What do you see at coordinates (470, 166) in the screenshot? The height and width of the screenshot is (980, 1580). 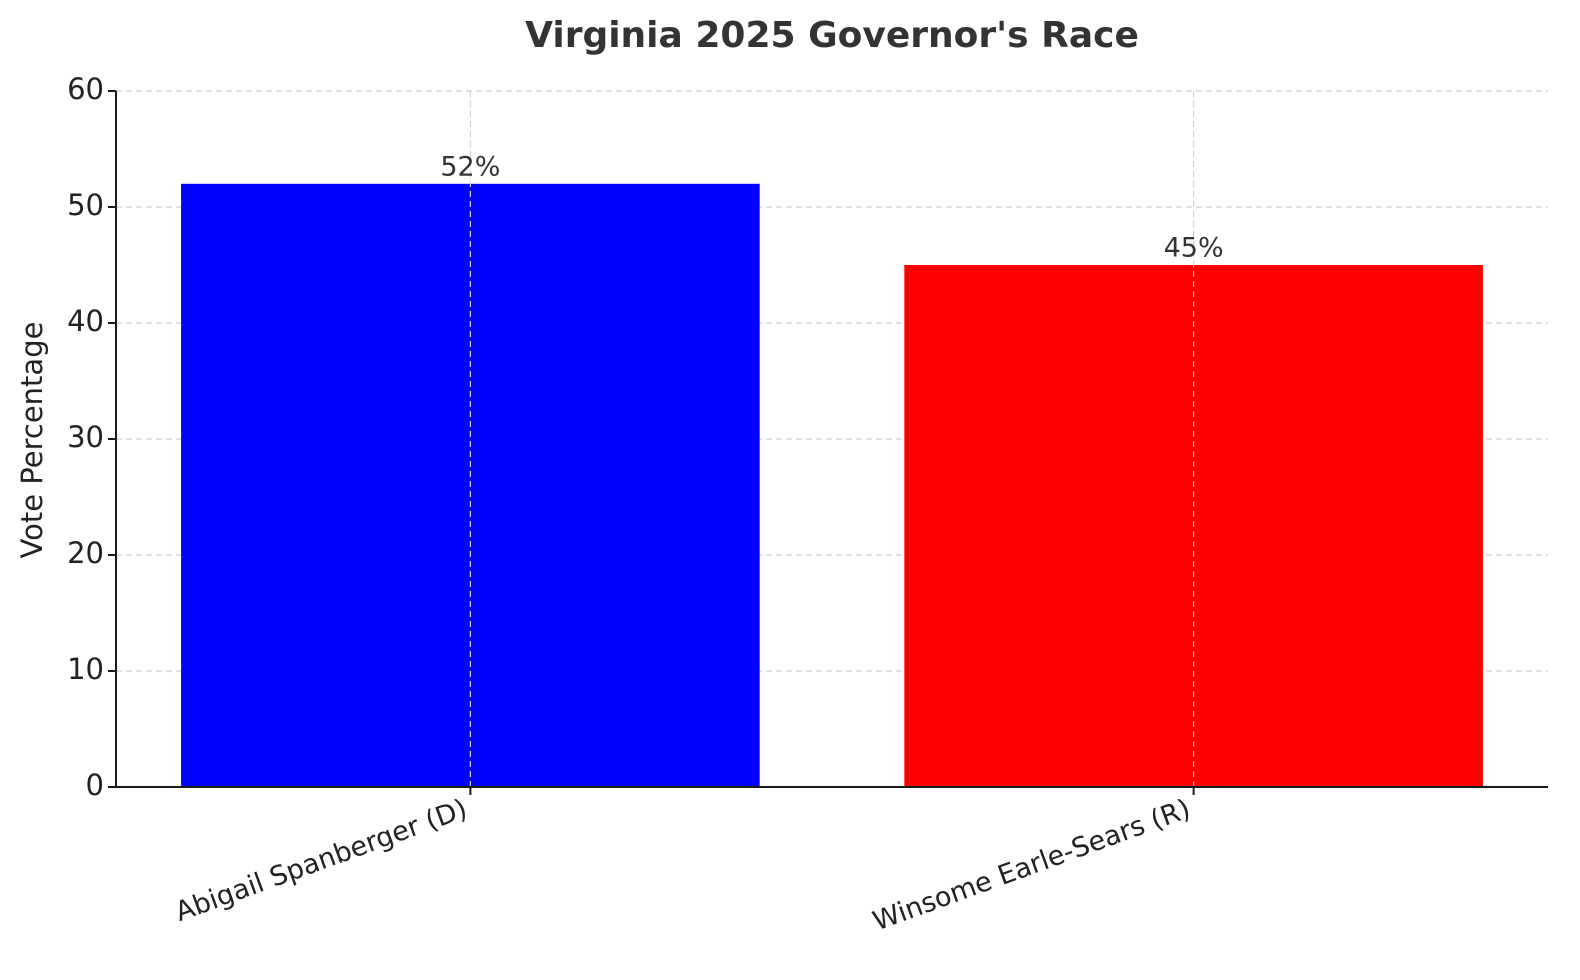 I see `value-label: 52%` at bounding box center [470, 166].